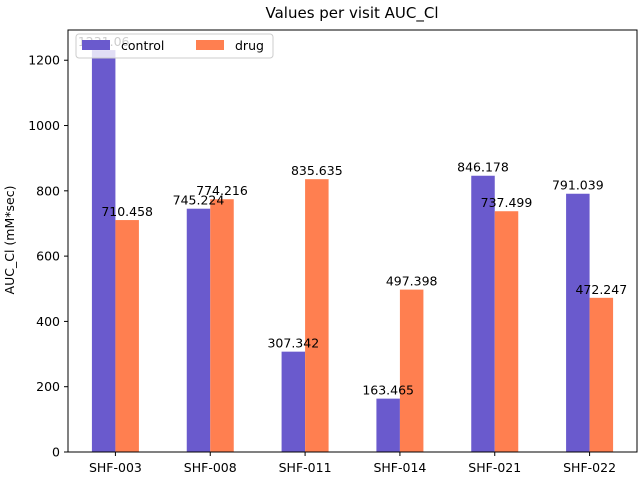  Describe the element at coordinates (399, 467) in the screenshot. I see `x-tick-label-shf-014: SHF-014` at that location.